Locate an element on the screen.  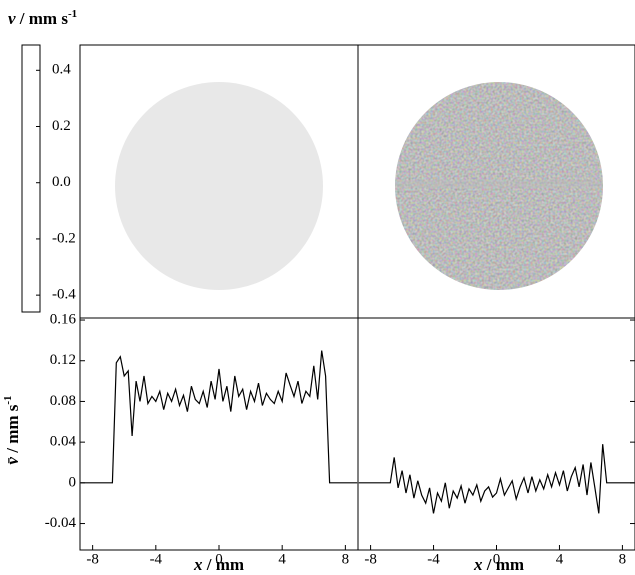
y-tick-label: 0.08 is located at coordinates (63, 401).